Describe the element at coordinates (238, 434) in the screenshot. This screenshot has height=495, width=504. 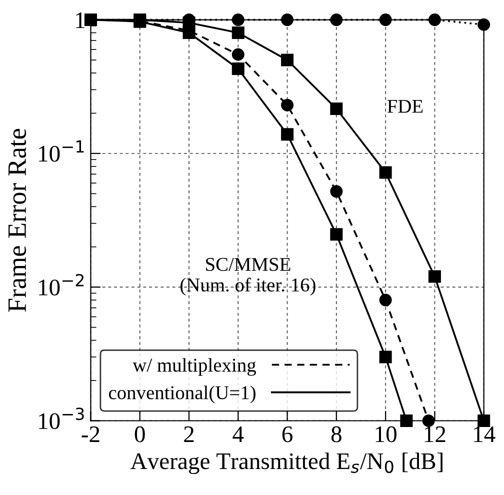
I see `x-tick-label: 4` at that location.